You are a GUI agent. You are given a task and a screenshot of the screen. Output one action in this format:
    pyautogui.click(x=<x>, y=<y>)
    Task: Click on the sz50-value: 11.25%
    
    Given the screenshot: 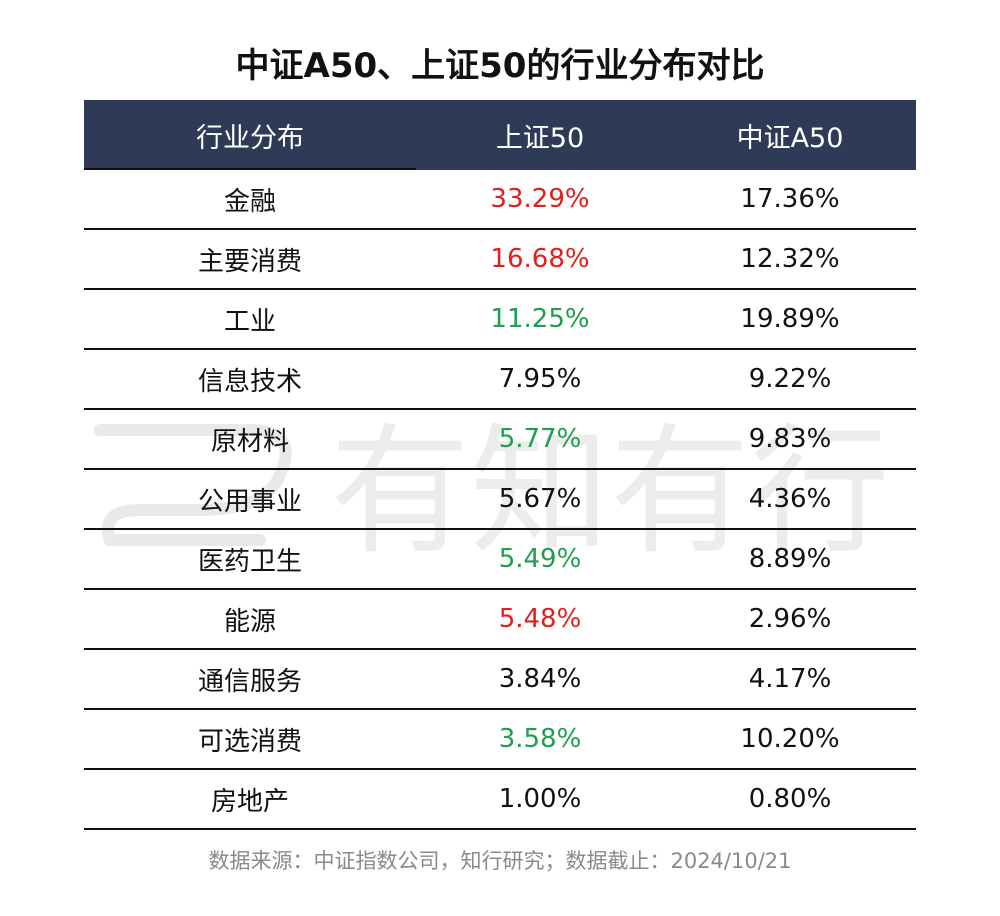 What is the action you would take?
    pyautogui.click(x=540, y=319)
    